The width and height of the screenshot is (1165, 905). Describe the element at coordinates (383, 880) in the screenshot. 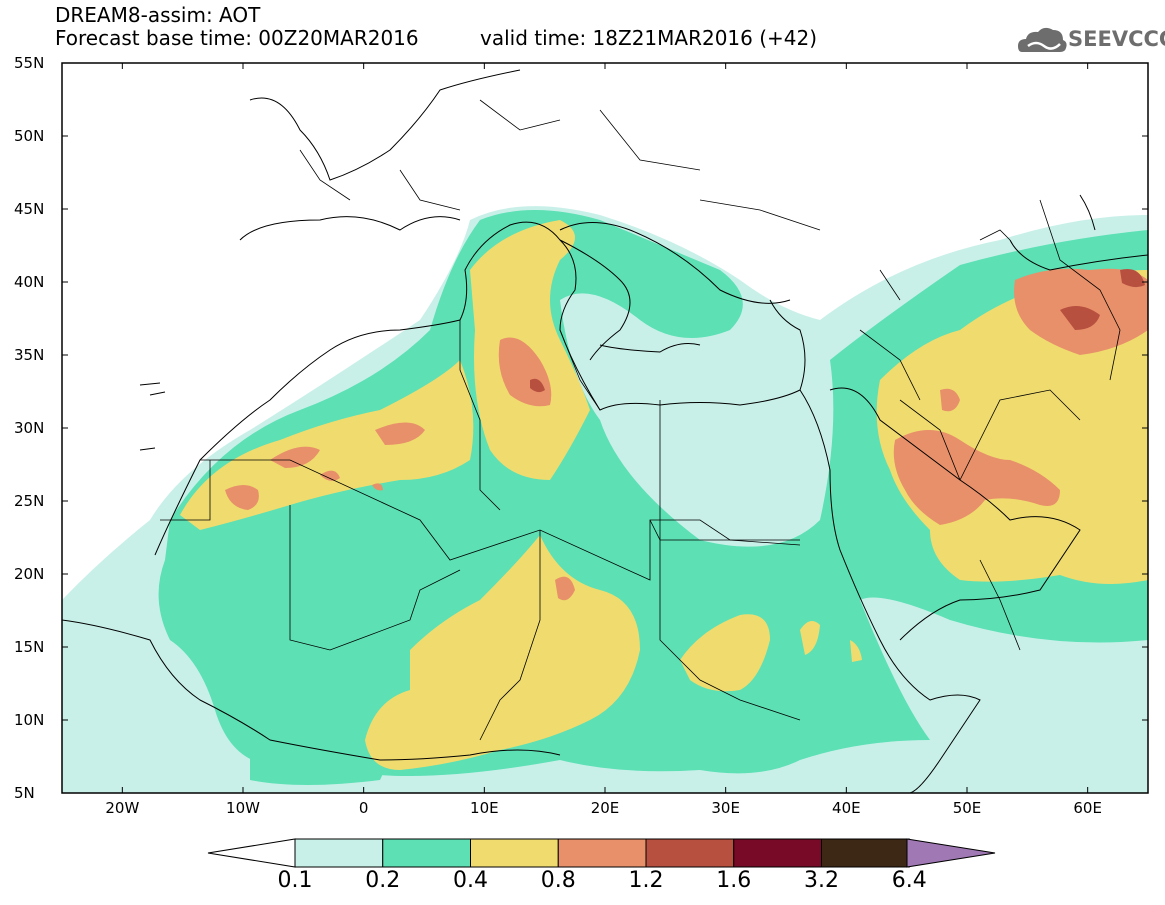

I see `colorbar-level-label: 0.2` at that location.